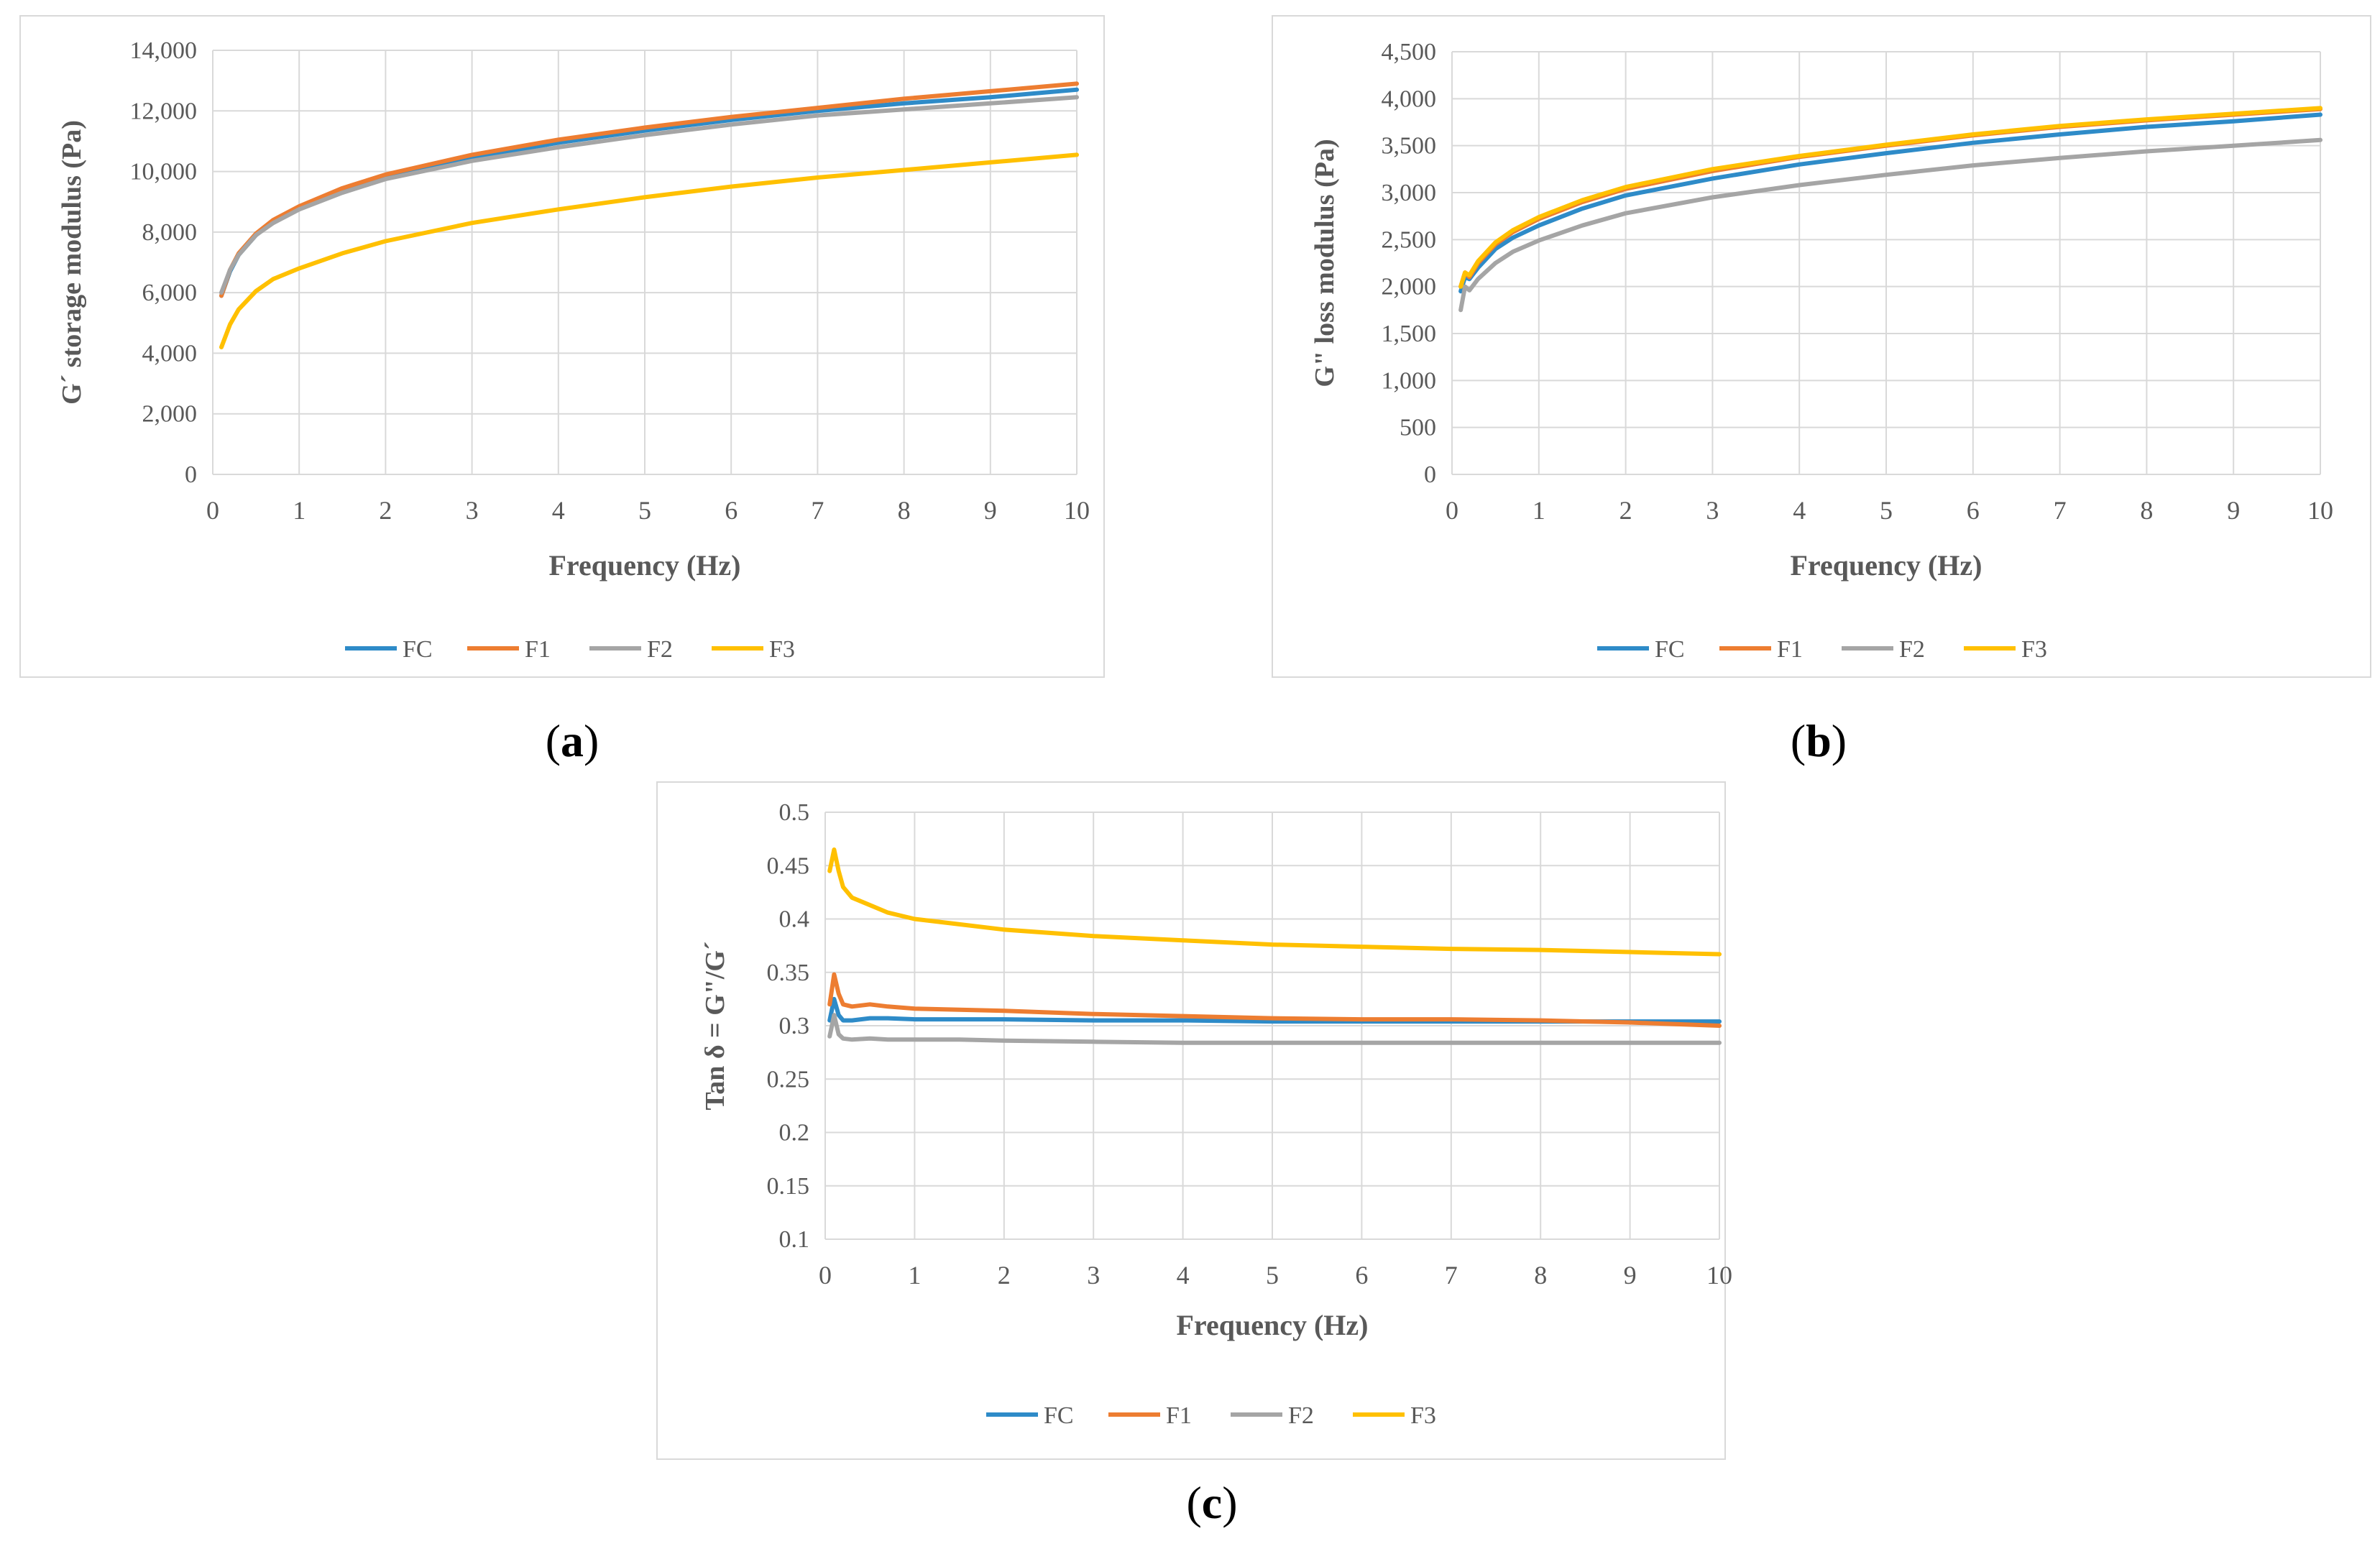  I want to click on y-tick-label: 1,500, so click(1409, 334).